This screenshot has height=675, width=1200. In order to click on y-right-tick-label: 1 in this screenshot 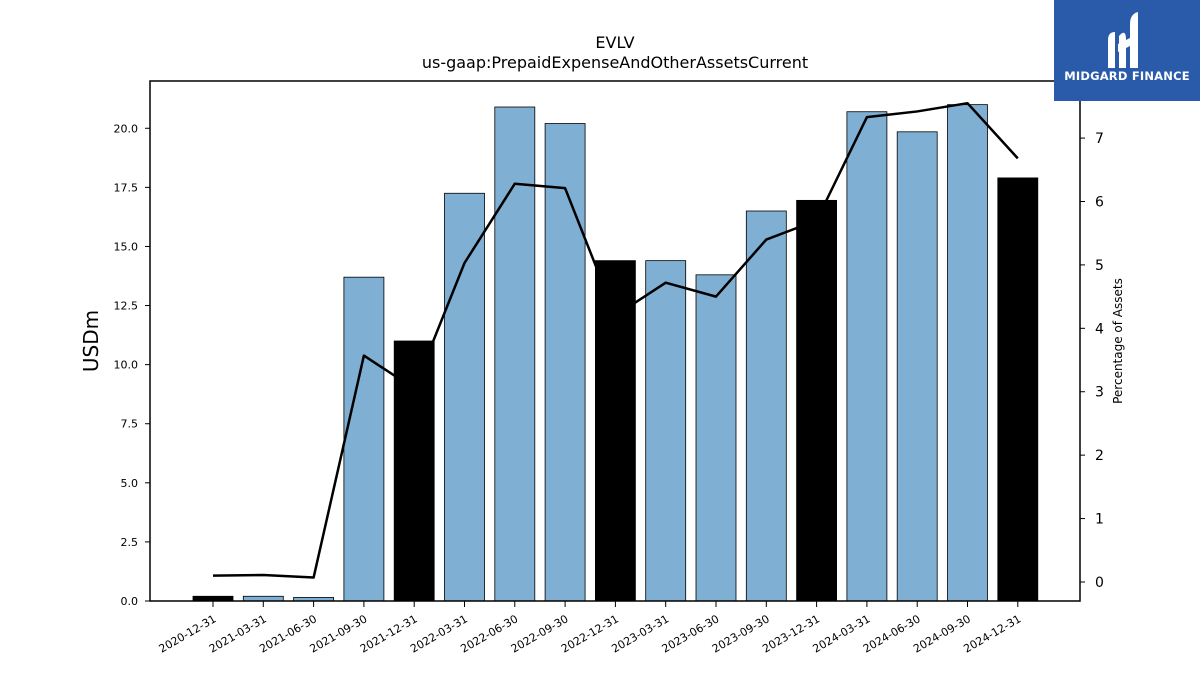, I will do `click(1099, 520)`.